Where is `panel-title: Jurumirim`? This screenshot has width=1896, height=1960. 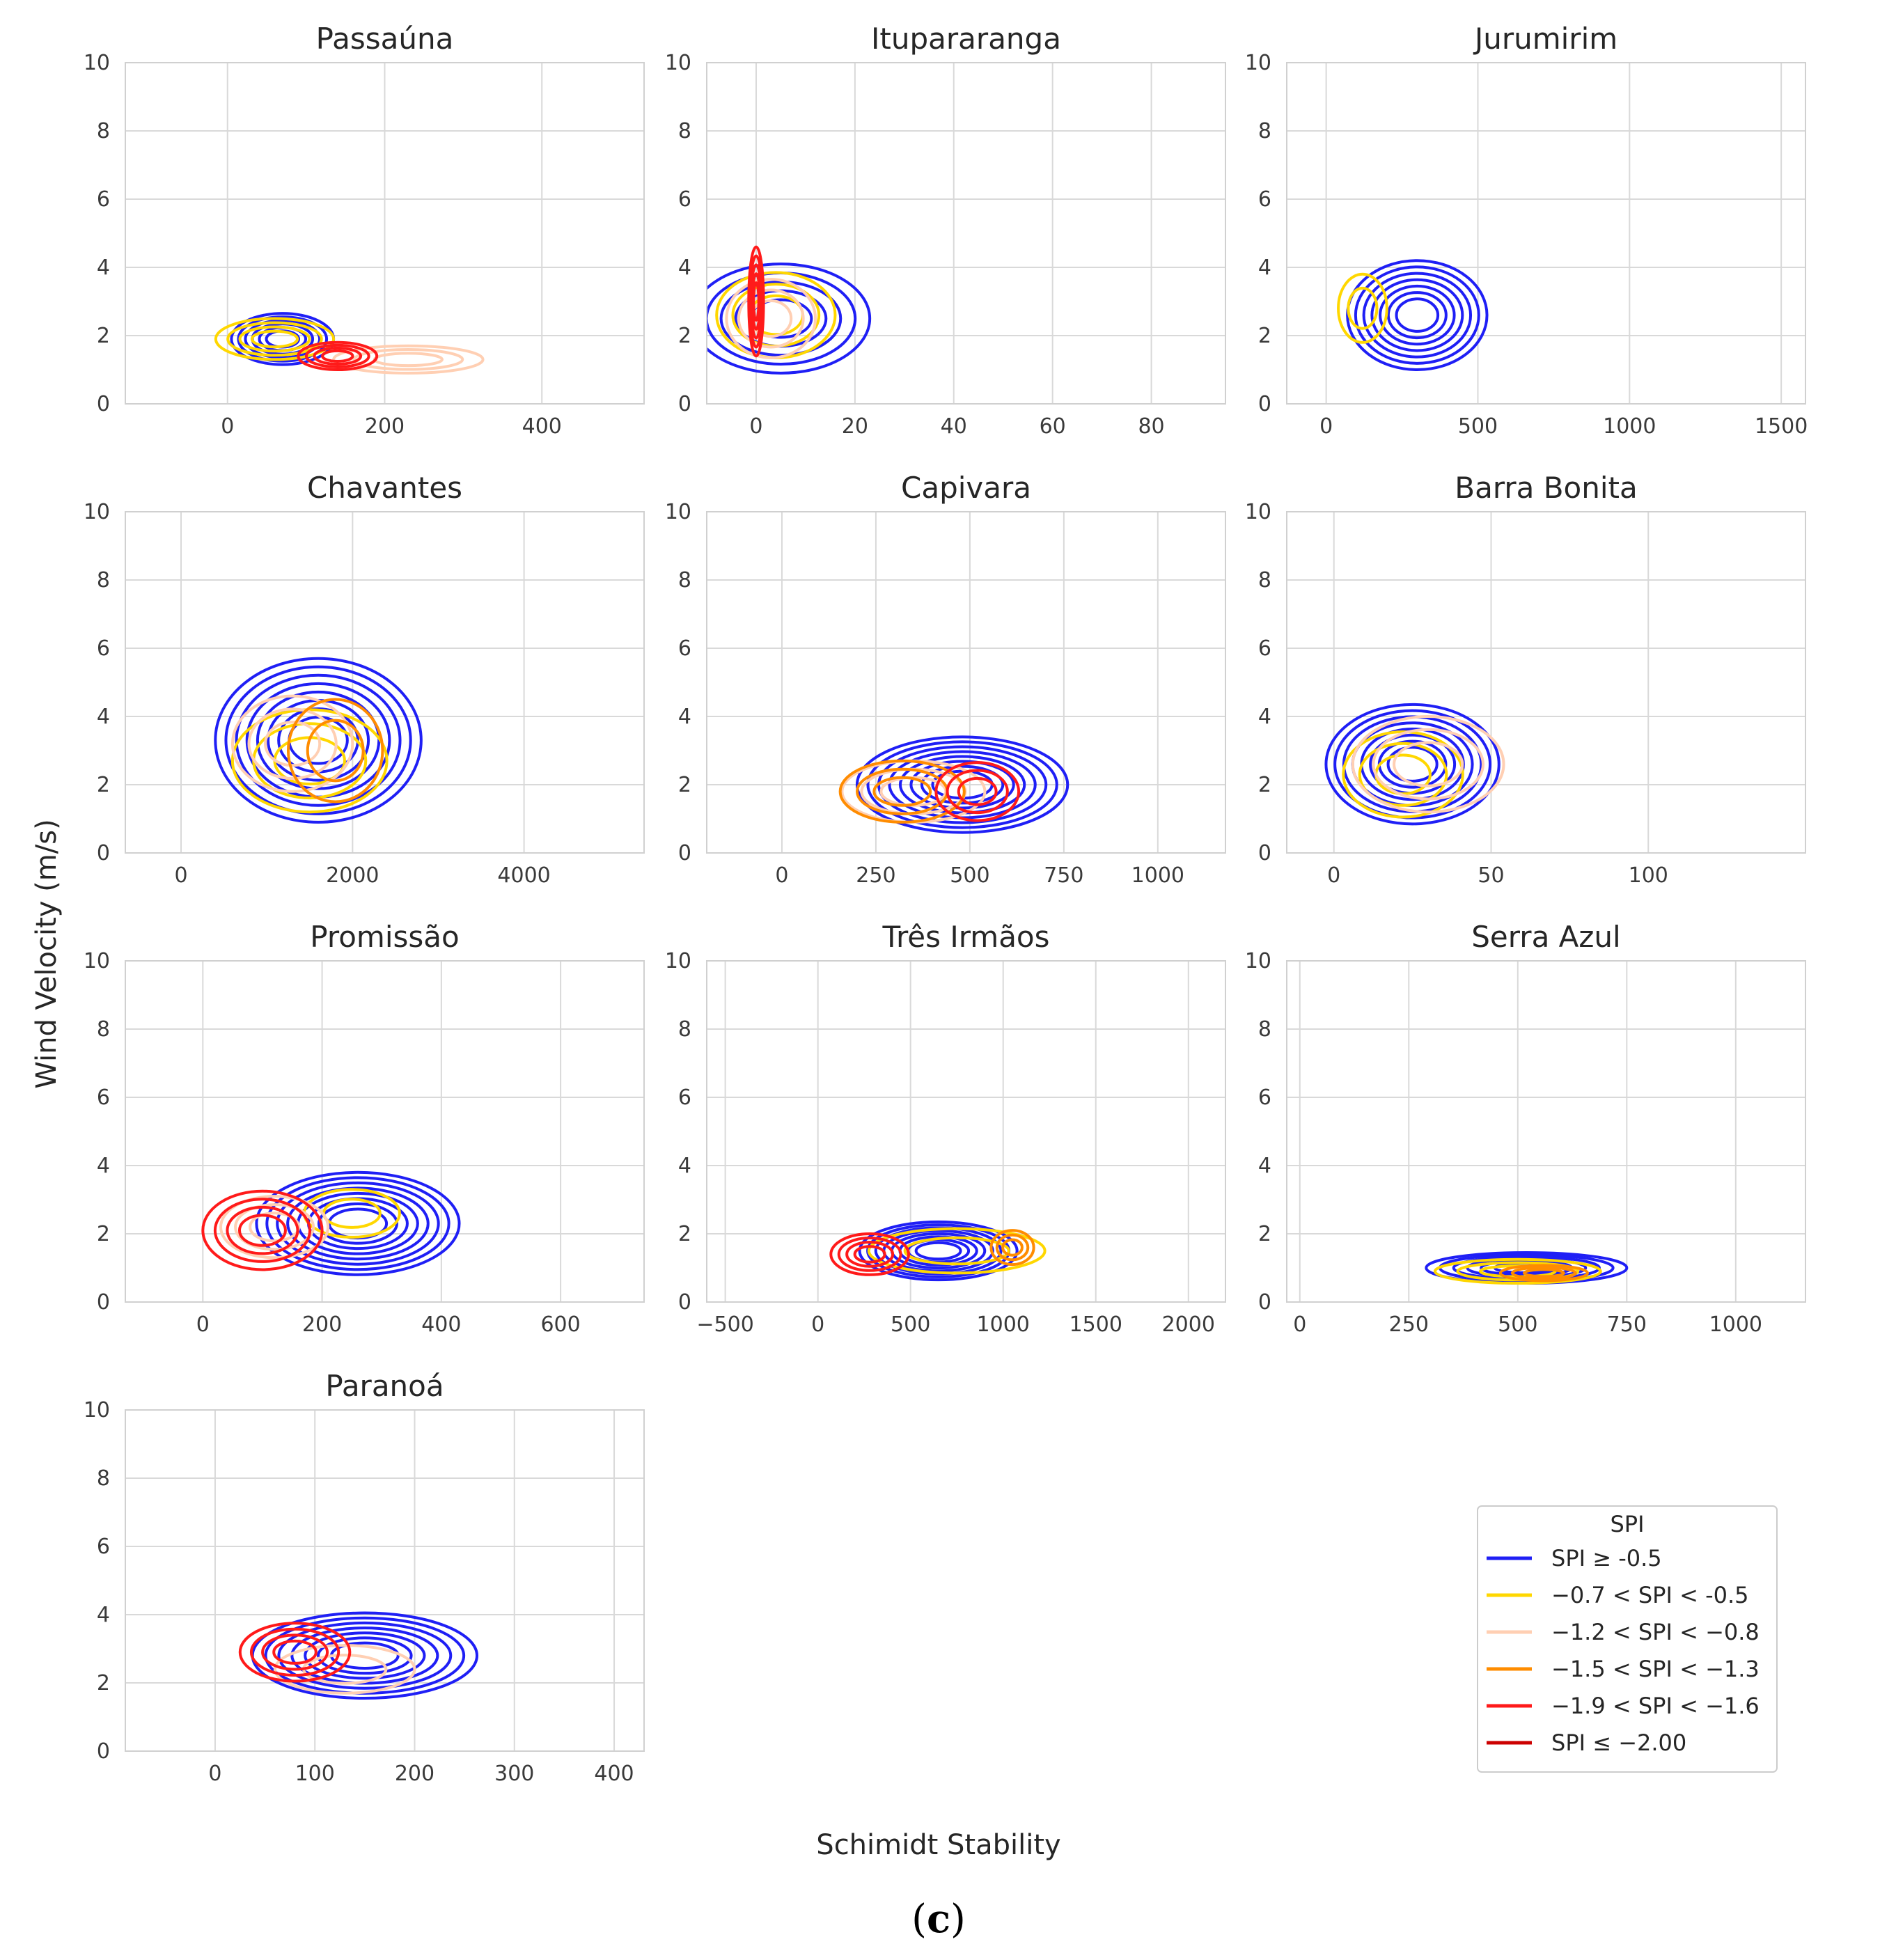 panel-title: Jurumirim is located at coordinates (1545, 39).